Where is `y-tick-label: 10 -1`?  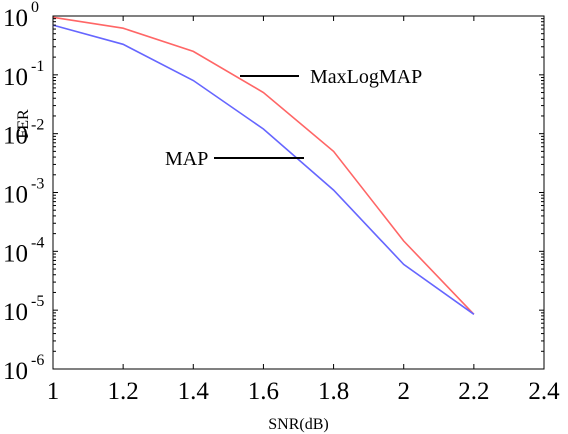
y-tick-label: 10 -1 is located at coordinates (23, 74).